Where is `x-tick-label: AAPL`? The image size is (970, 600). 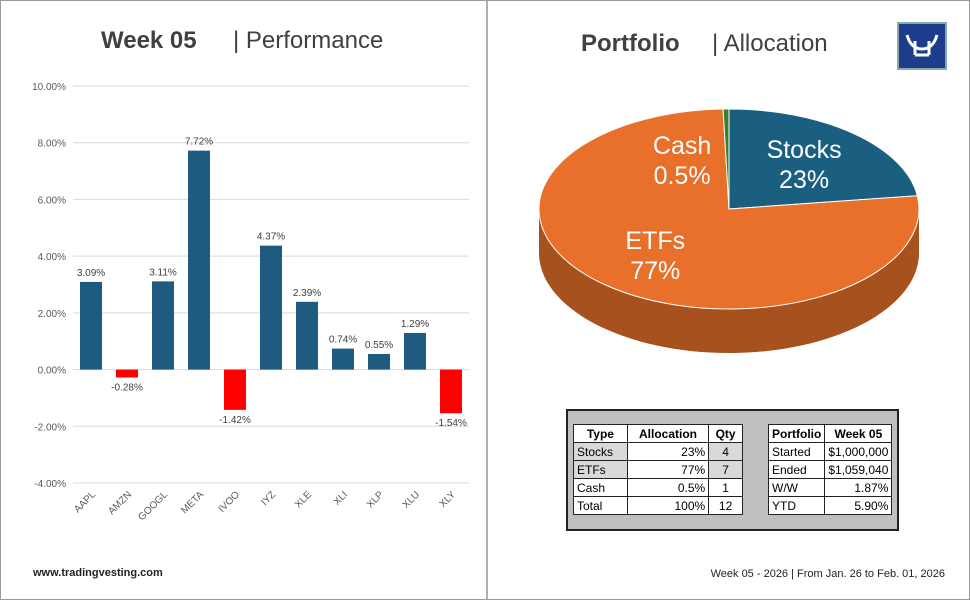
x-tick-label: AAPL is located at coordinates (85, 502).